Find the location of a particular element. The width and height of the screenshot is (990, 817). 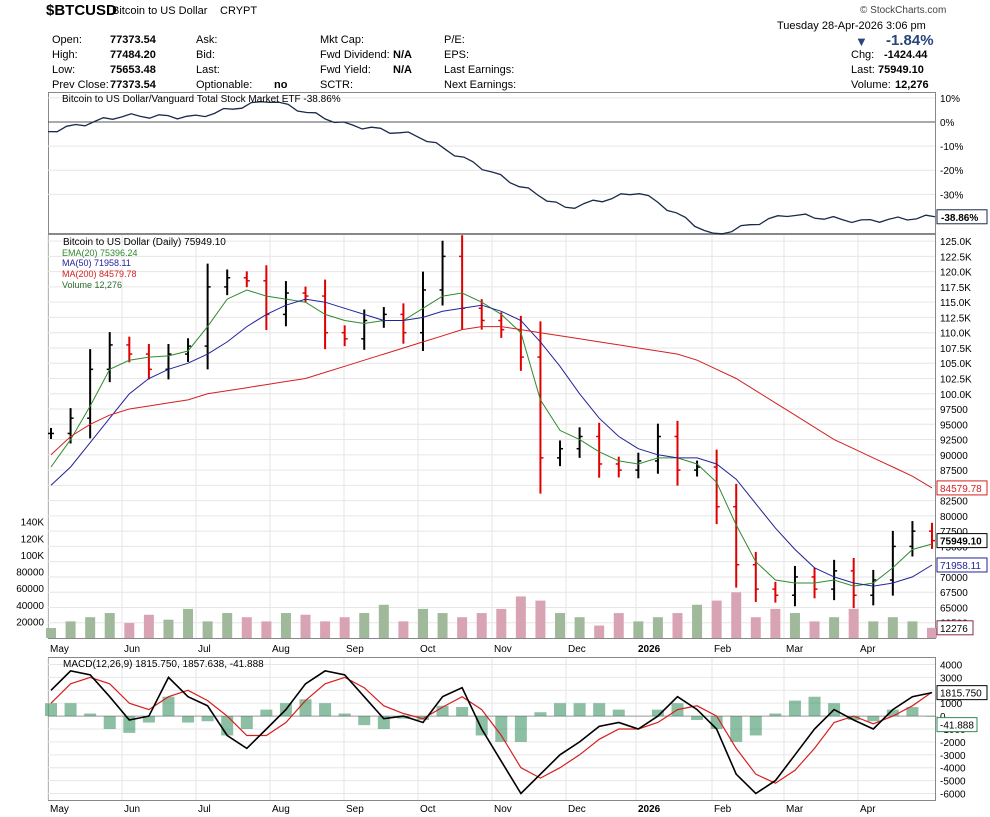

fwd-yield-label: Fwd Yield: is located at coordinates (345, 70).